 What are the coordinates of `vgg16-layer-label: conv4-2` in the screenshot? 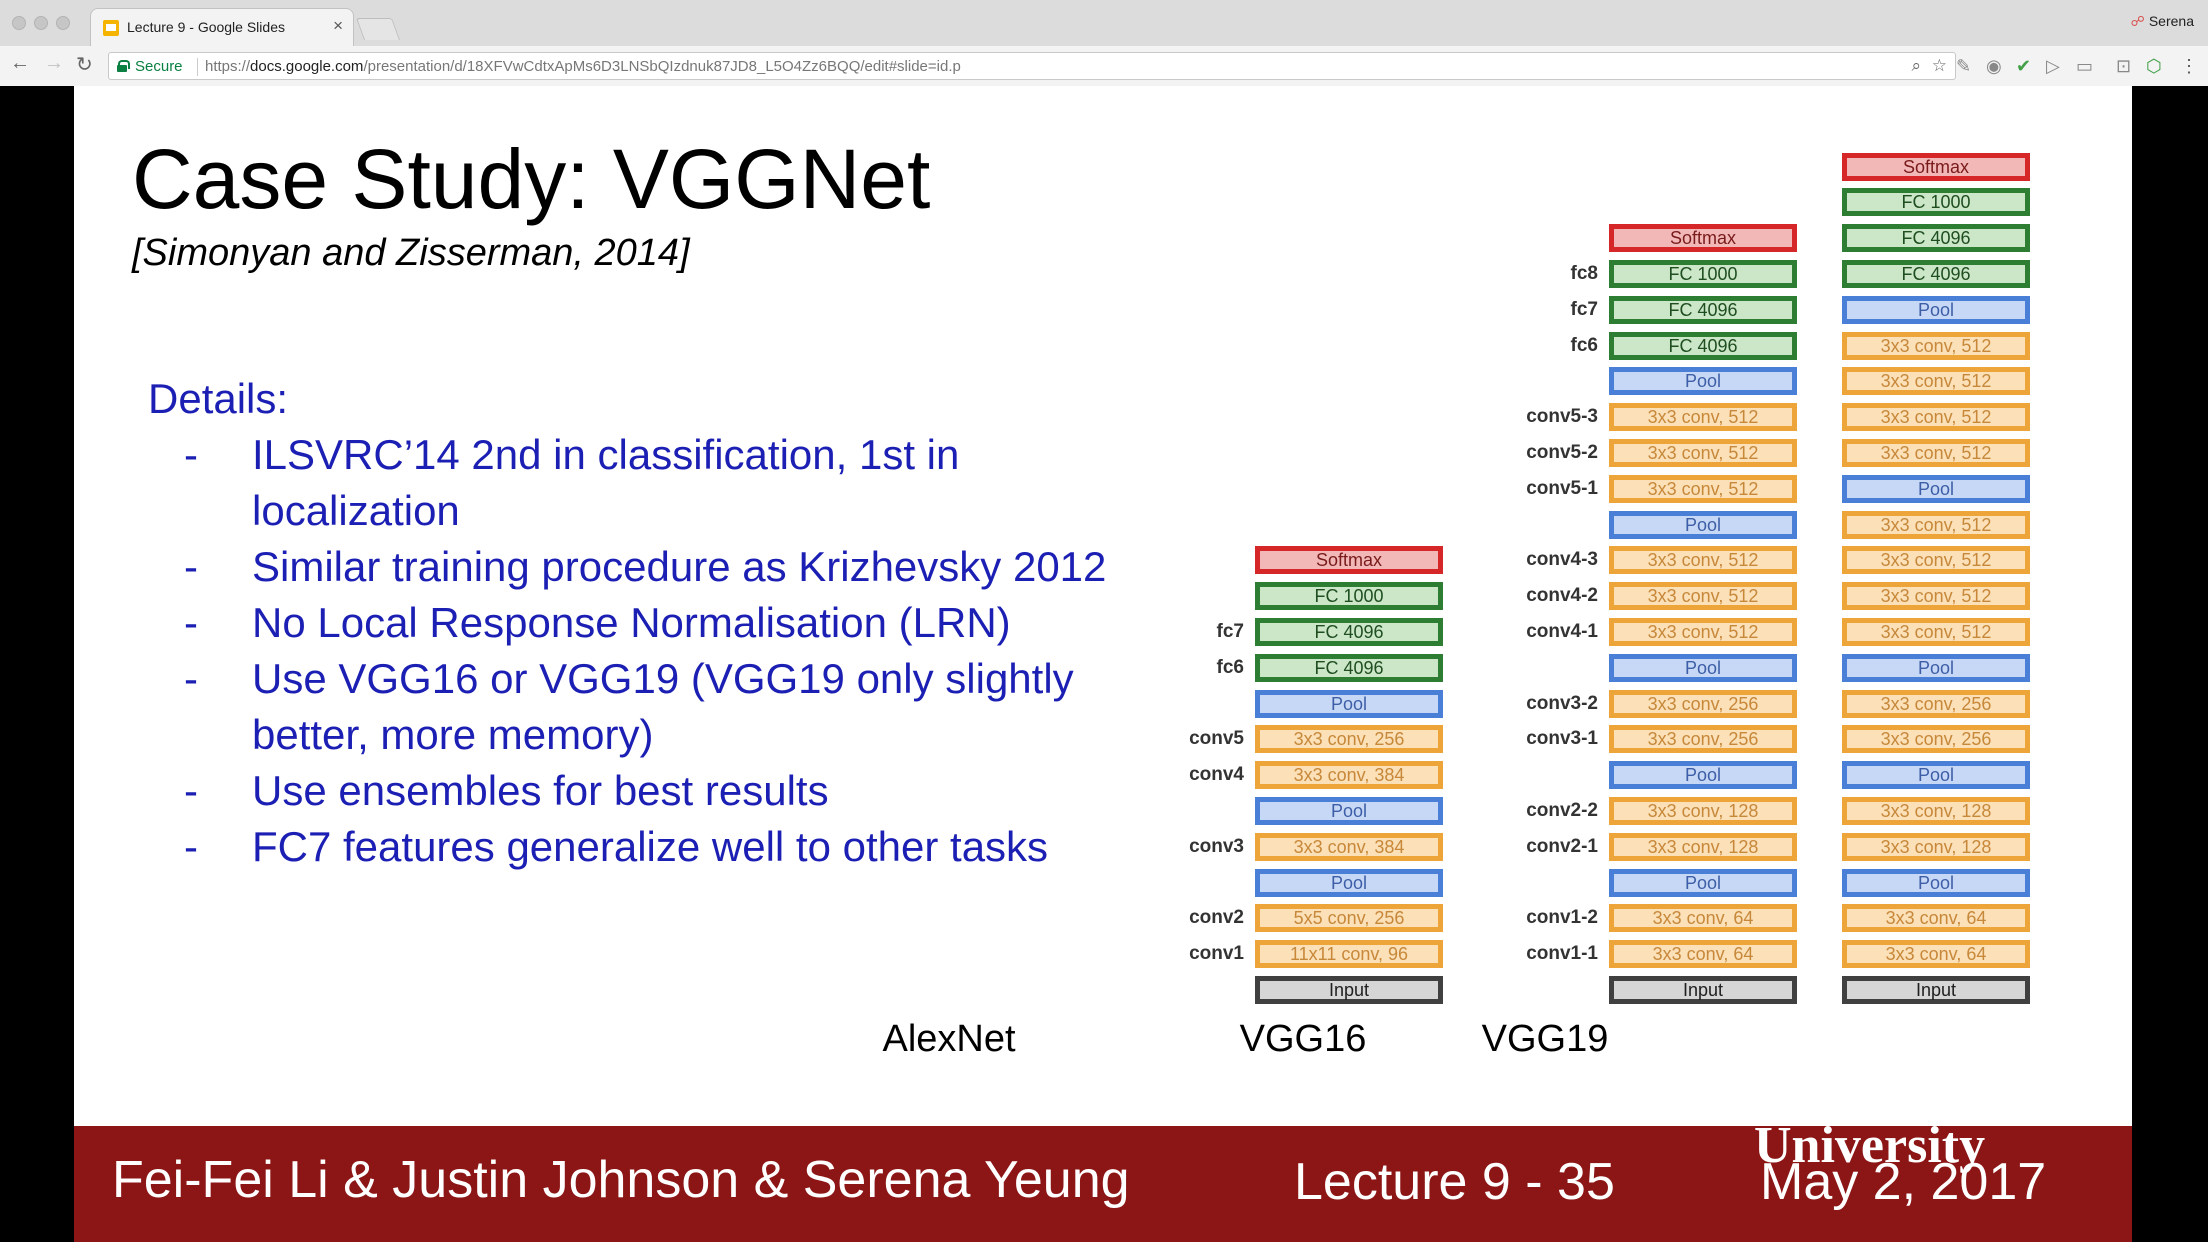 It's located at (1562, 596).